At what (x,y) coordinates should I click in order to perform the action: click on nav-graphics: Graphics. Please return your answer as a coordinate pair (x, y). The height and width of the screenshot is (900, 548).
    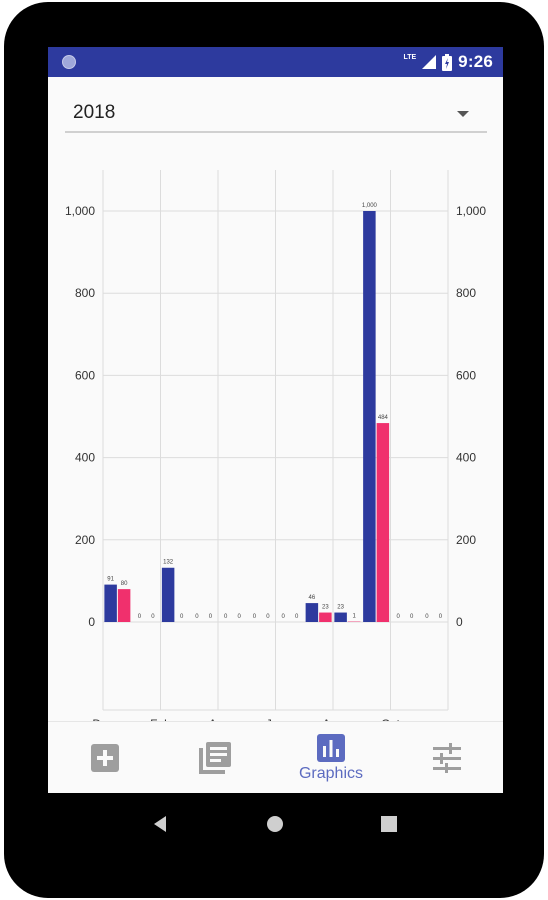
    Looking at the image, I should click on (331, 757).